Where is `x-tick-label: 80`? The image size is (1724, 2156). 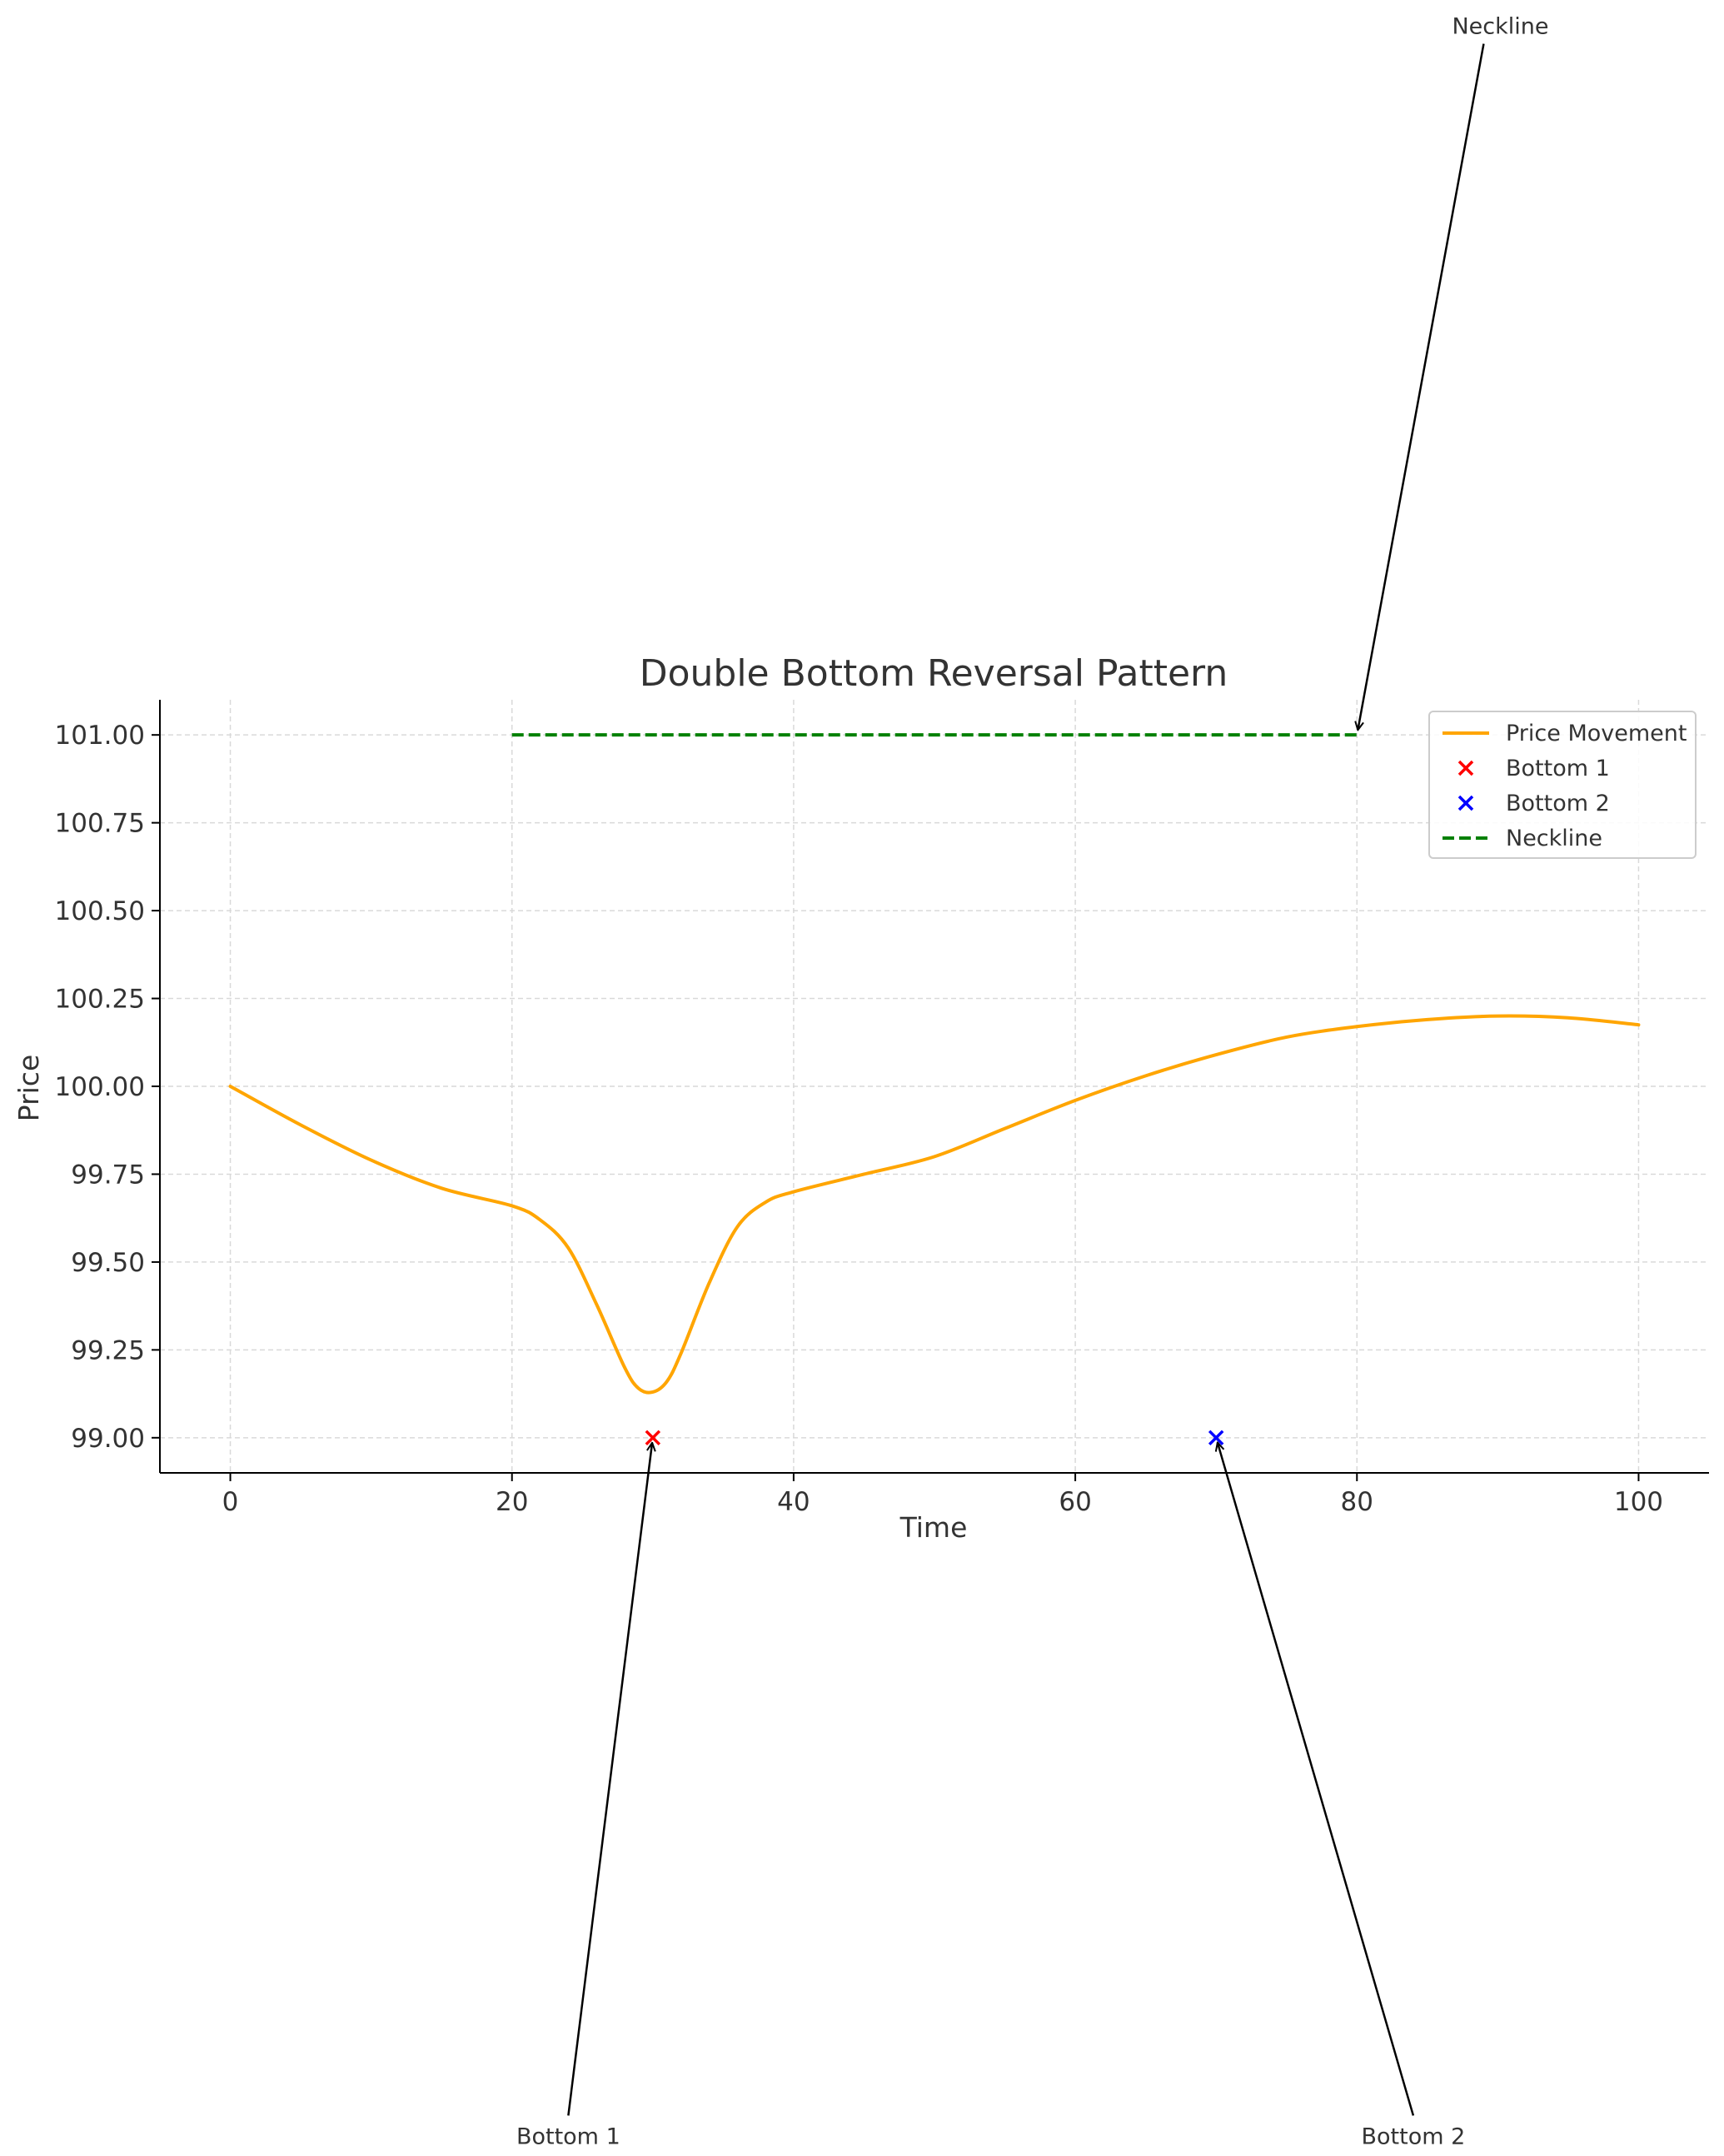
x-tick-label: 80 is located at coordinates (1357, 1502).